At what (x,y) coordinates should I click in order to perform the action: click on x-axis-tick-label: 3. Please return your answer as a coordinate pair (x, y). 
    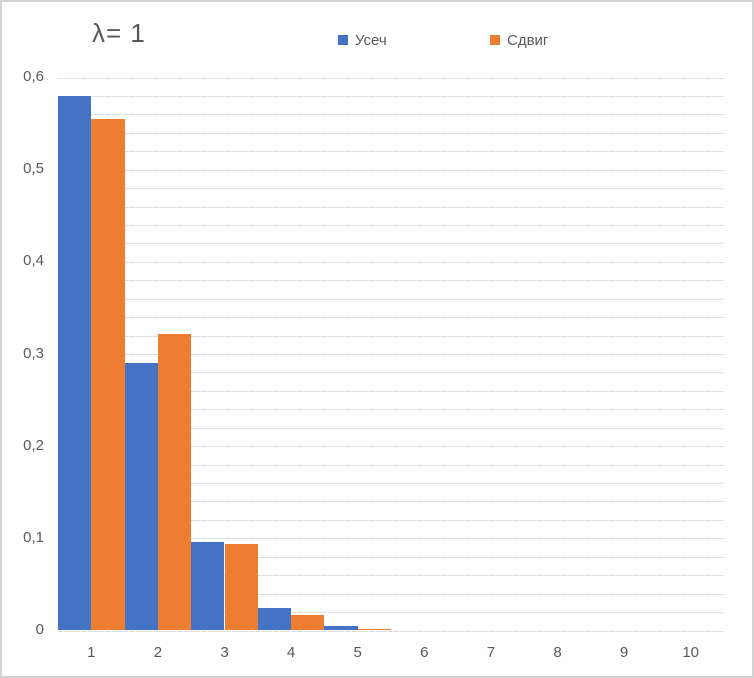
    Looking at the image, I should click on (224, 652).